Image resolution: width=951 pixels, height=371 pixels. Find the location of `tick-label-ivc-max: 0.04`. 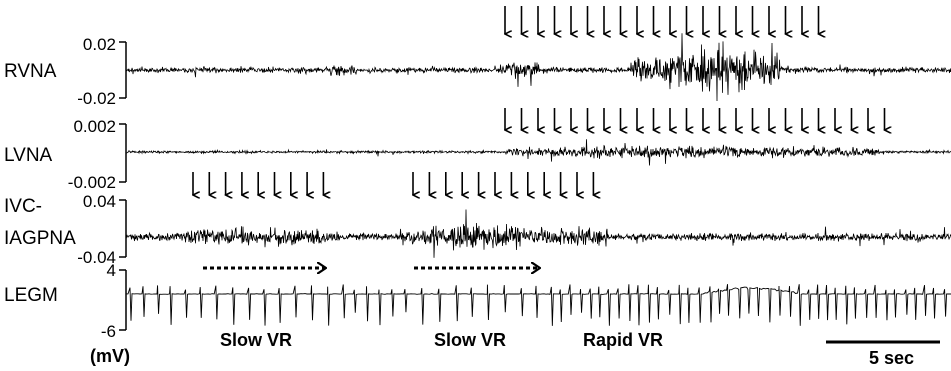

tick-label-ivc-max: 0.04 is located at coordinates (99, 201).